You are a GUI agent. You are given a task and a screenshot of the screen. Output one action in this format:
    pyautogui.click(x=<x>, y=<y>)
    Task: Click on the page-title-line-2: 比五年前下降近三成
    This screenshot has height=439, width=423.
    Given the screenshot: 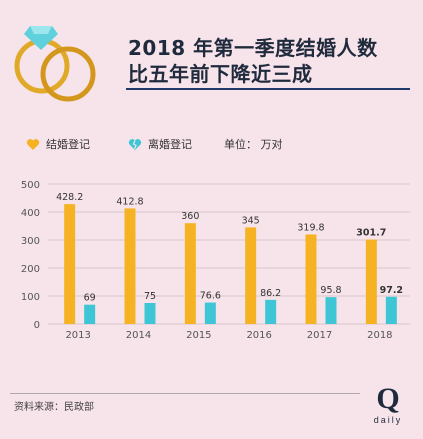 What is the action you would take?
    pyautogui.click(x=220, y=74)
    